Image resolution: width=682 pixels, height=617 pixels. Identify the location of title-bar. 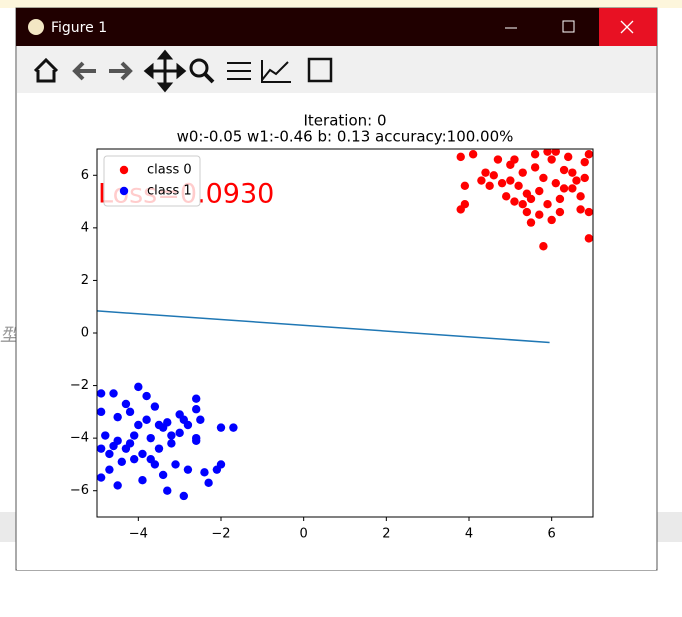
(336, 27).